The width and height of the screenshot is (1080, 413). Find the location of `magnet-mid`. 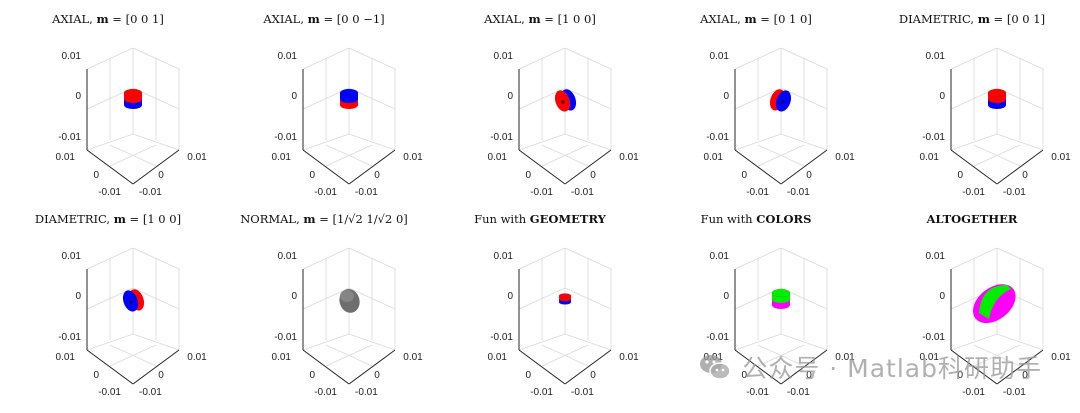

magnet-mid is located at coordinates (565, 299).